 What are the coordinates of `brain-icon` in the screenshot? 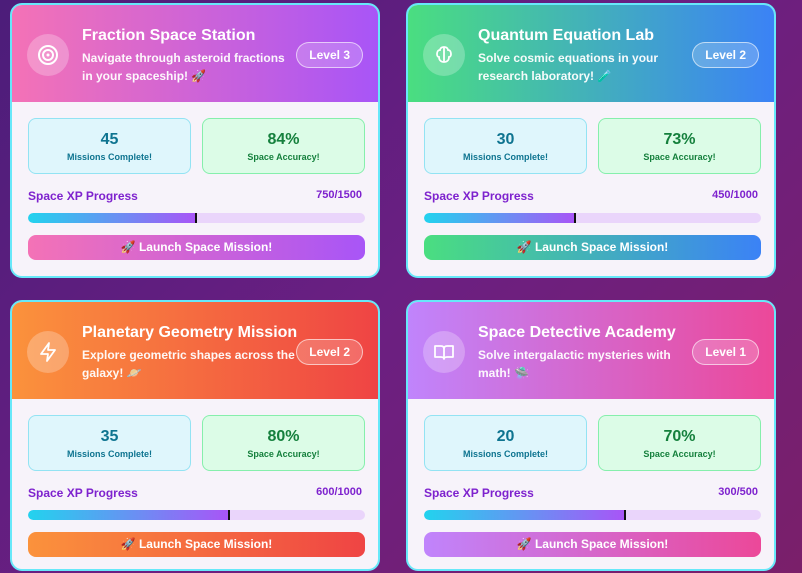 It's located at (444, 54).